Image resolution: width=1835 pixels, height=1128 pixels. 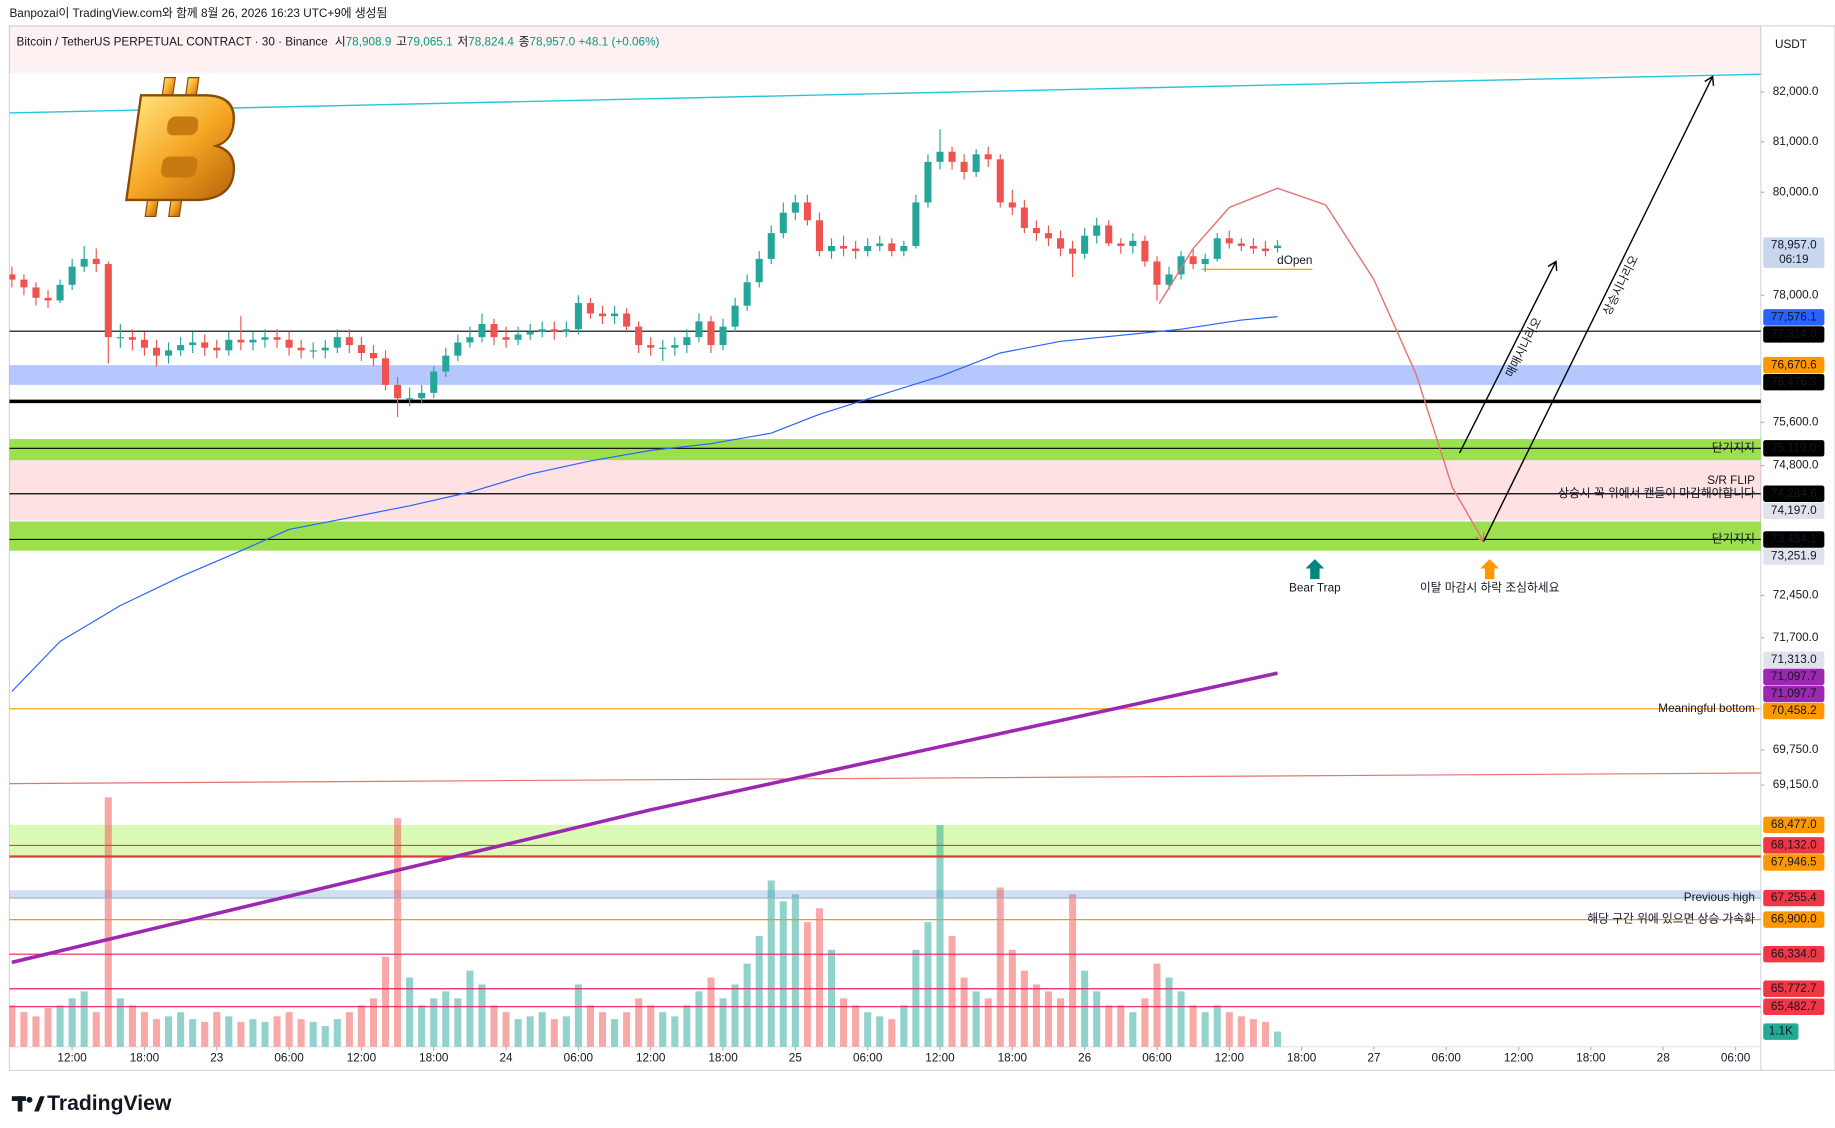 What do you see at coordinates (462, 41) in the screenshot?
I see `ohlc-label: 저` at bounding box center [462, 41].